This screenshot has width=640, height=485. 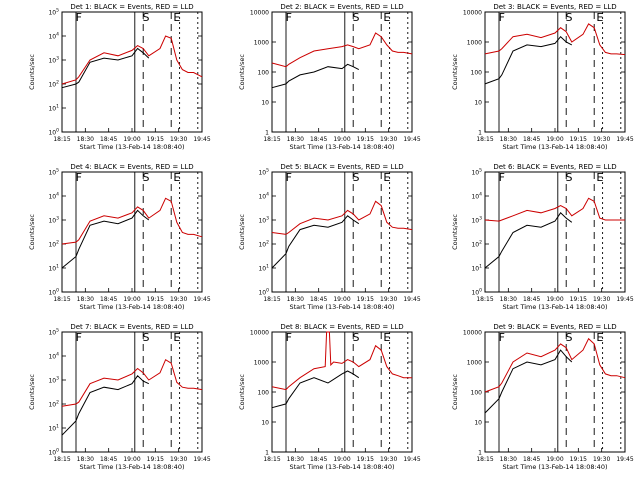 What do you see at coordinates (341, 167) in the screenshot?
I see `panel-title: Det 5: BLACK = Events, RED = LLD` at bounding box center [341, 167].